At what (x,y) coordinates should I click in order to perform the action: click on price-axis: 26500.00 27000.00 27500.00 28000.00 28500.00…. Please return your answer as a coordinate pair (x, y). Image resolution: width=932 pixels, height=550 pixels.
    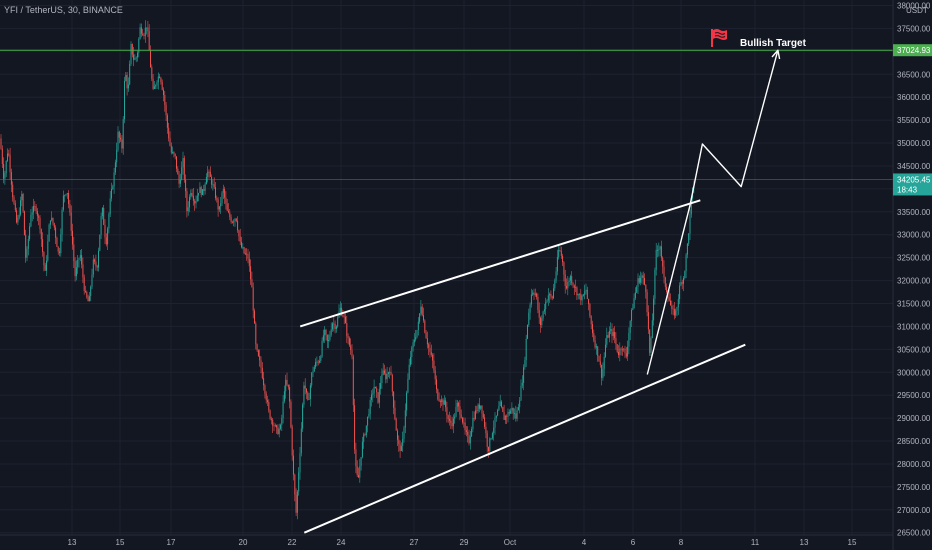
    Looking at the image, I should click on (912, 275).